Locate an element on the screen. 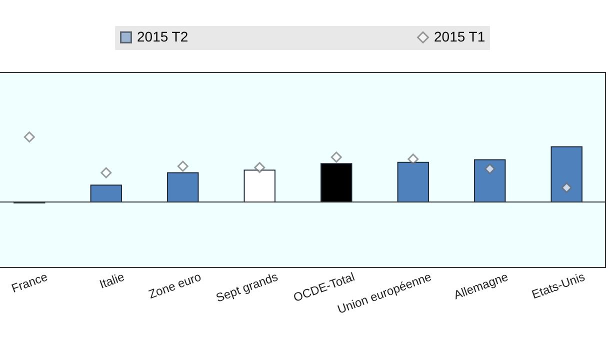 This screenshot has height=346, width=616. legend-label: 2015 T1 is located at coordinates (460, 36).